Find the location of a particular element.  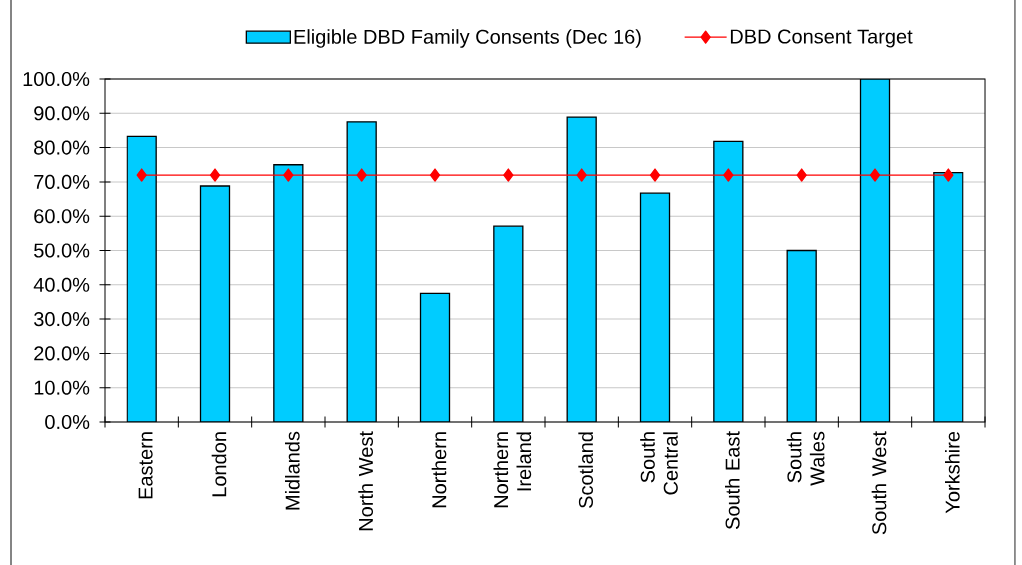

y-tick-label: 70.0% is located at coordinates (62, 181).